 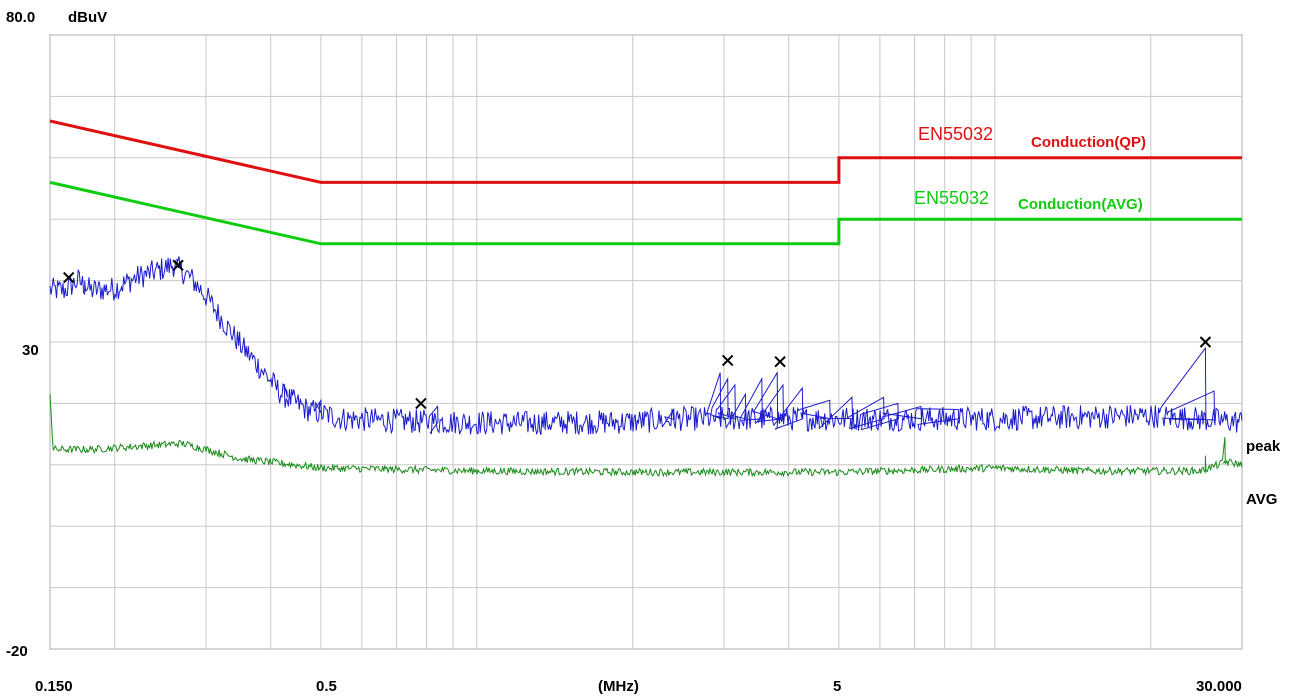 What do you see at coordinates (646, 436) in the screenshot?
I see `avg-trace` at bounding box center [646, 436].